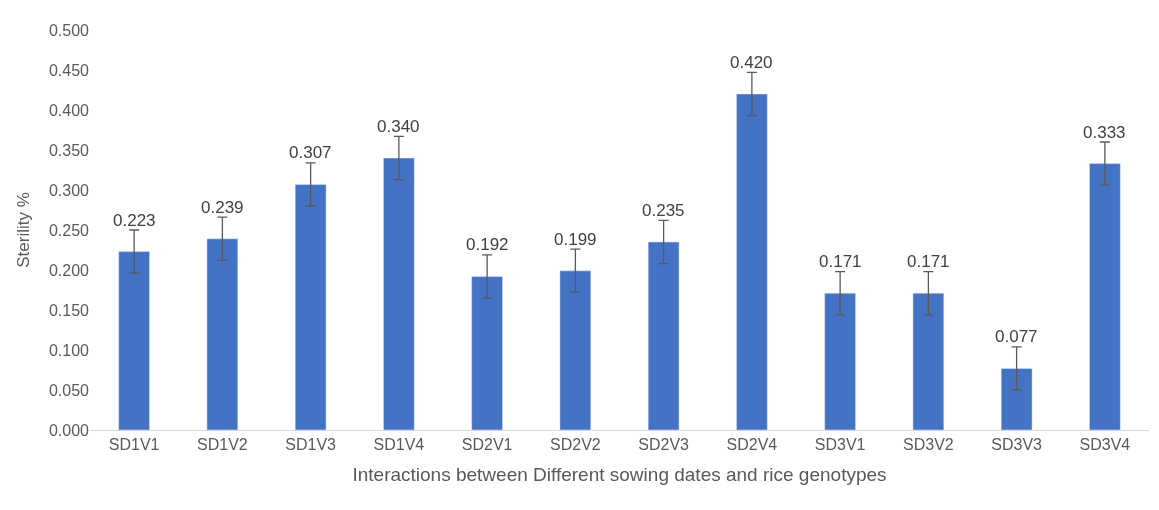  What do you see at coordinates (69, 230) in the screenshot?
I see `y-tick-label: 0.250` at bounding box center [69, 230].